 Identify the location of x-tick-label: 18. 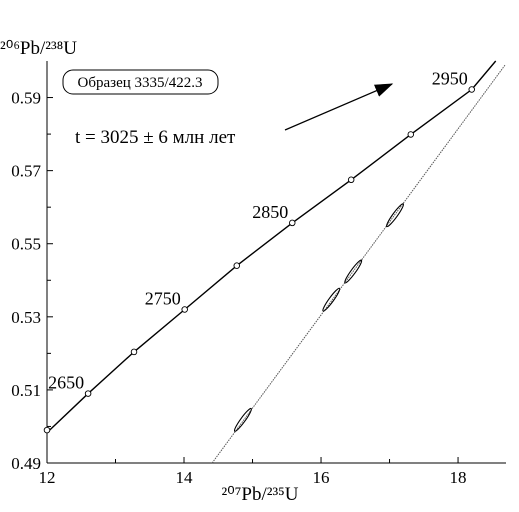
(458, 477).